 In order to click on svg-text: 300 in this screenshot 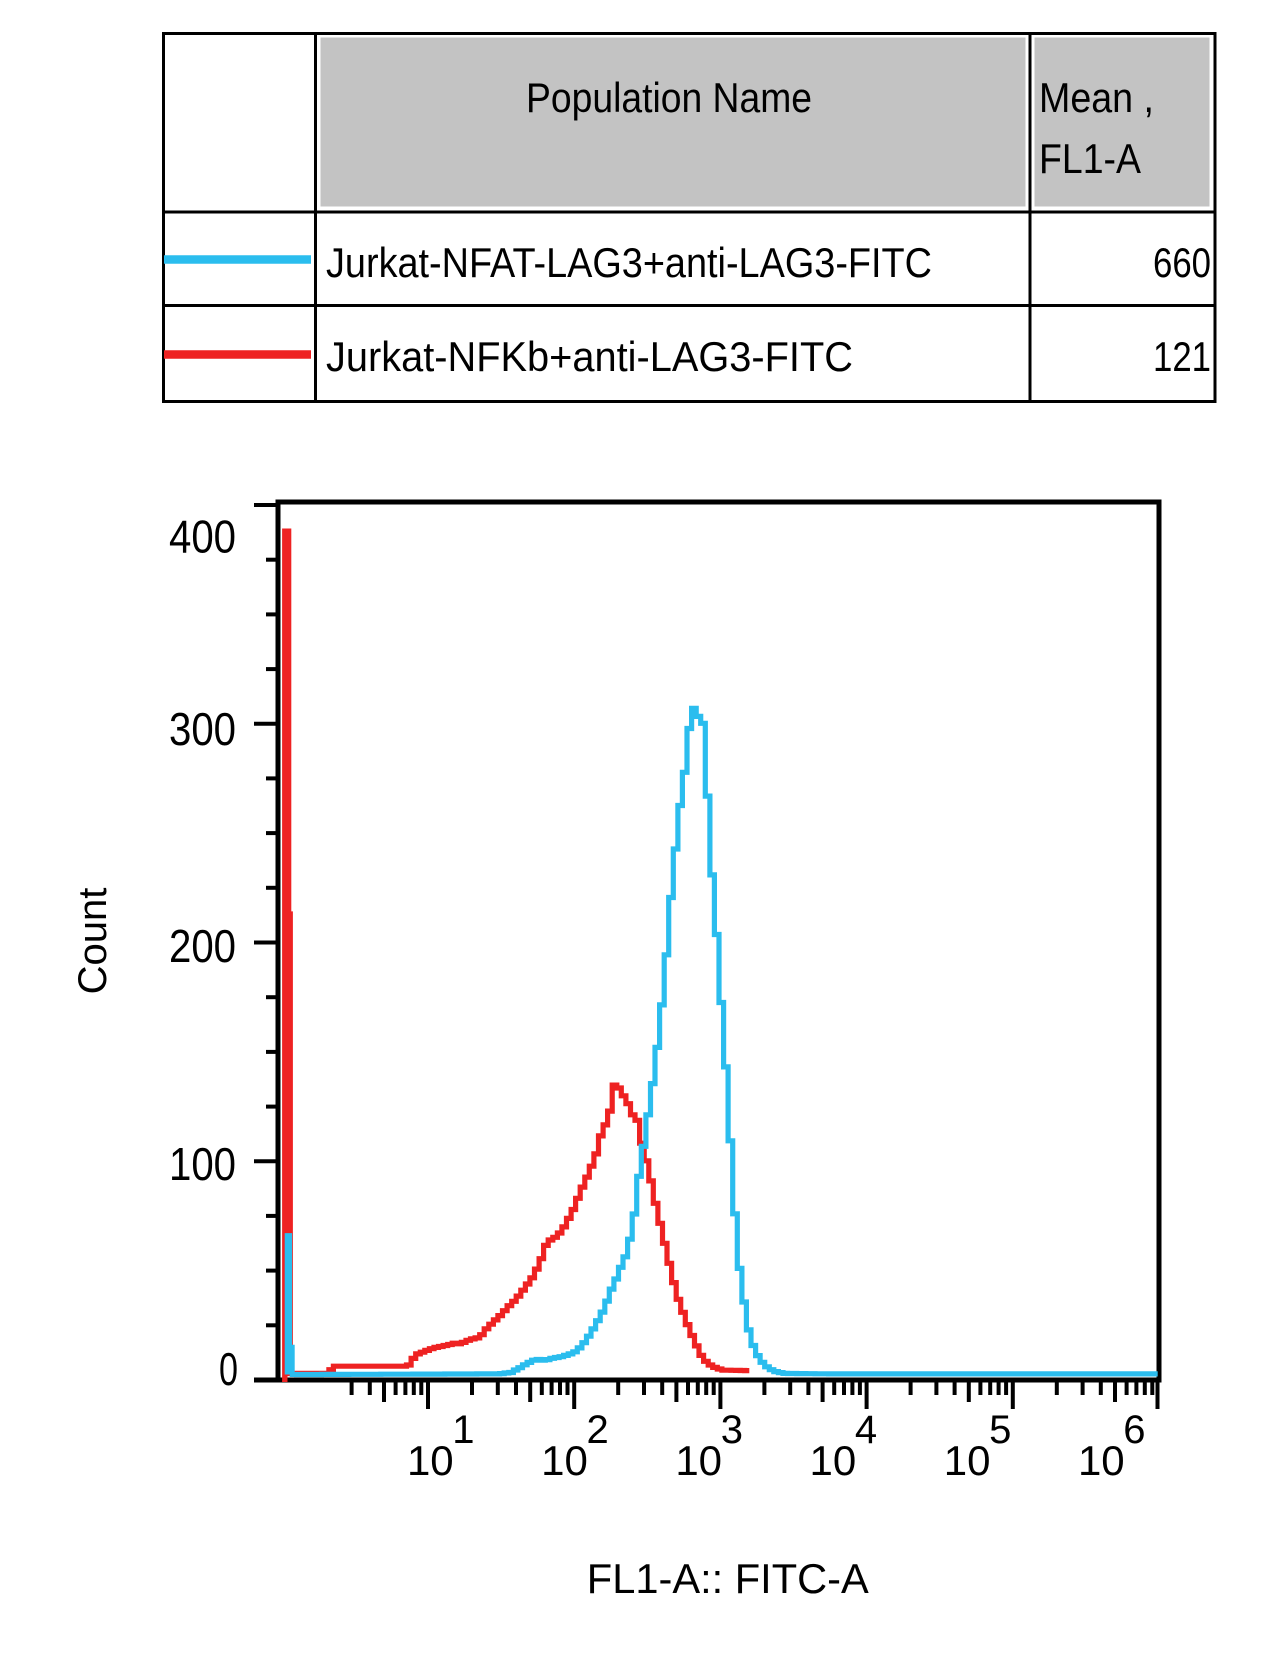, I will do `click(202, 729)`.